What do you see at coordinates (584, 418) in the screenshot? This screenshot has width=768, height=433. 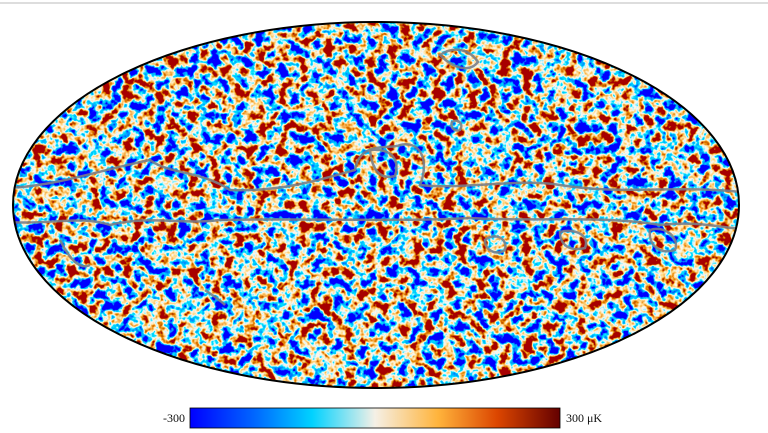 I see `colorbar-max-label: 300 μK` at bounding box center [584, 418].